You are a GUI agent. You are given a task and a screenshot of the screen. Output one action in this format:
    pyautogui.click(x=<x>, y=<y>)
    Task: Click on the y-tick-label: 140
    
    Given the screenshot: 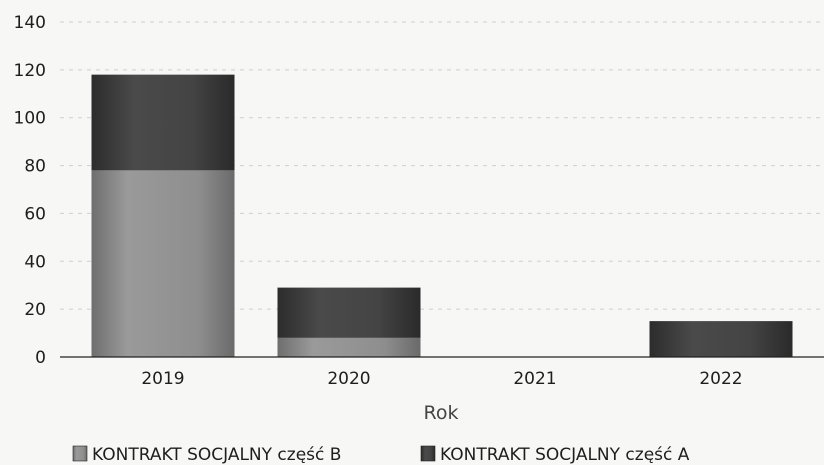 What is the action you would take?
    pyautogui.click(x=30, y=23)
    